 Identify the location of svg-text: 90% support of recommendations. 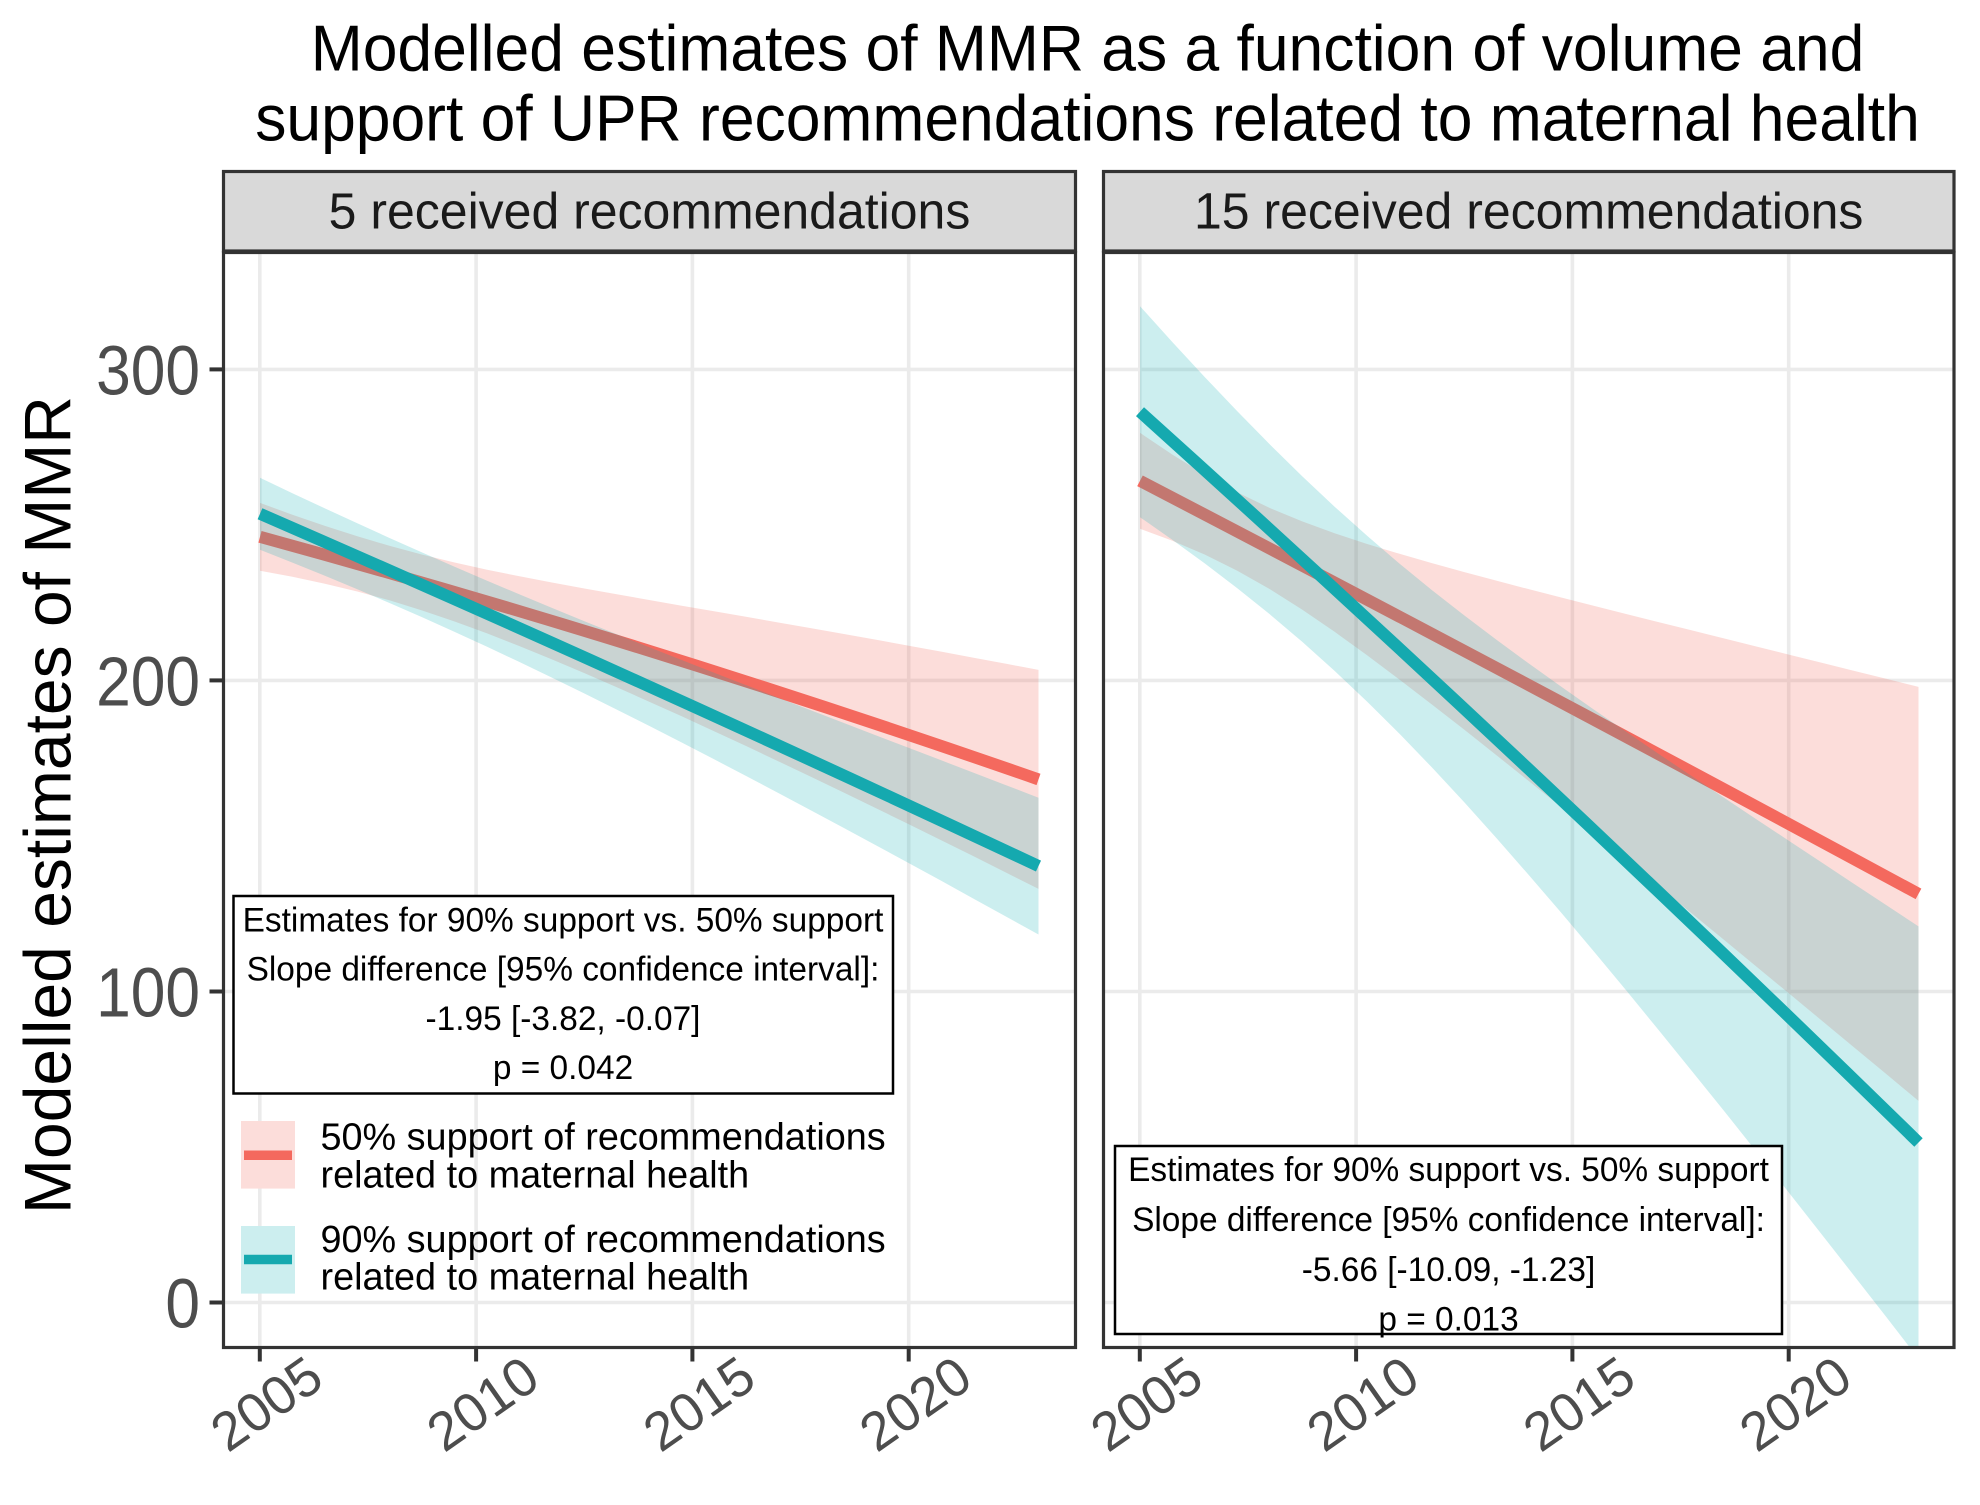
(603, 1240).